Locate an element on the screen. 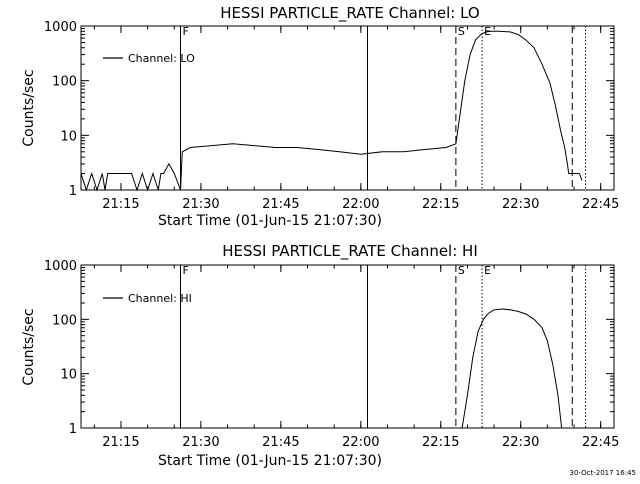  legend-entry: Channel: LO is located at coordinates (161, 58).